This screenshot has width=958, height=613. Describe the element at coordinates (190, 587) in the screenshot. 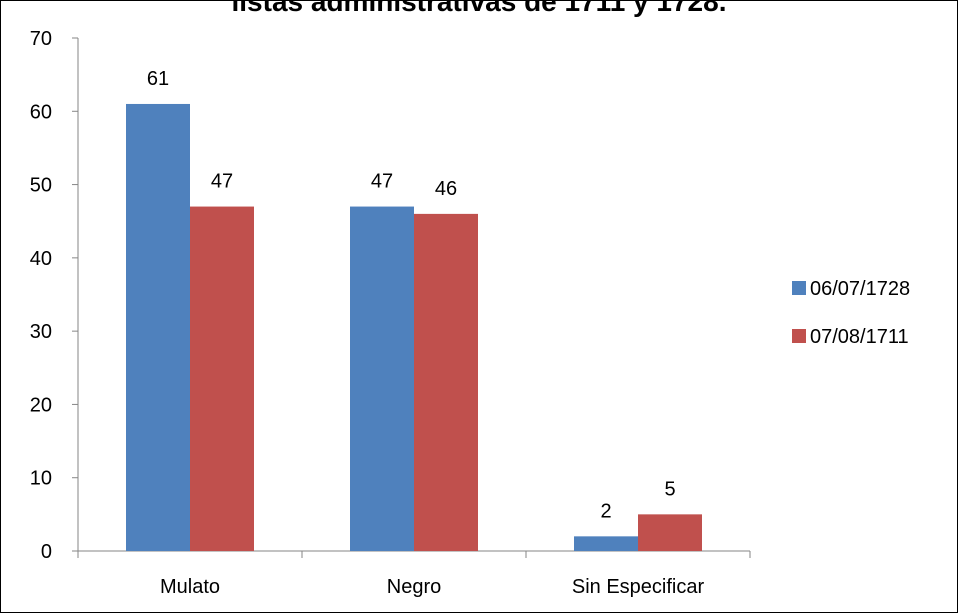

I see `x-tick-label: Mulato` at that location.